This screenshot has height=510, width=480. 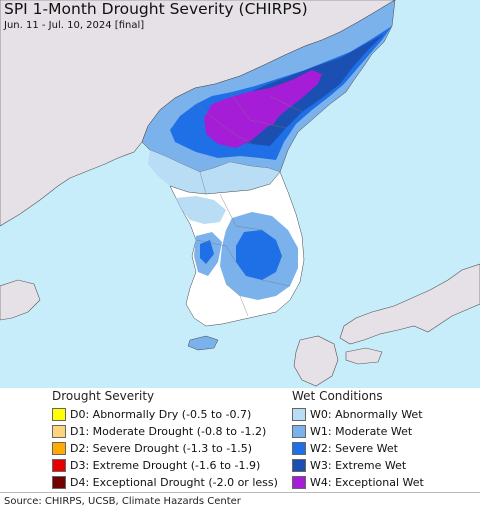 I want to click on legend-item-d1: D1: Moderate Drought (-0.8 to -1.2), so click(x=172, y=431).